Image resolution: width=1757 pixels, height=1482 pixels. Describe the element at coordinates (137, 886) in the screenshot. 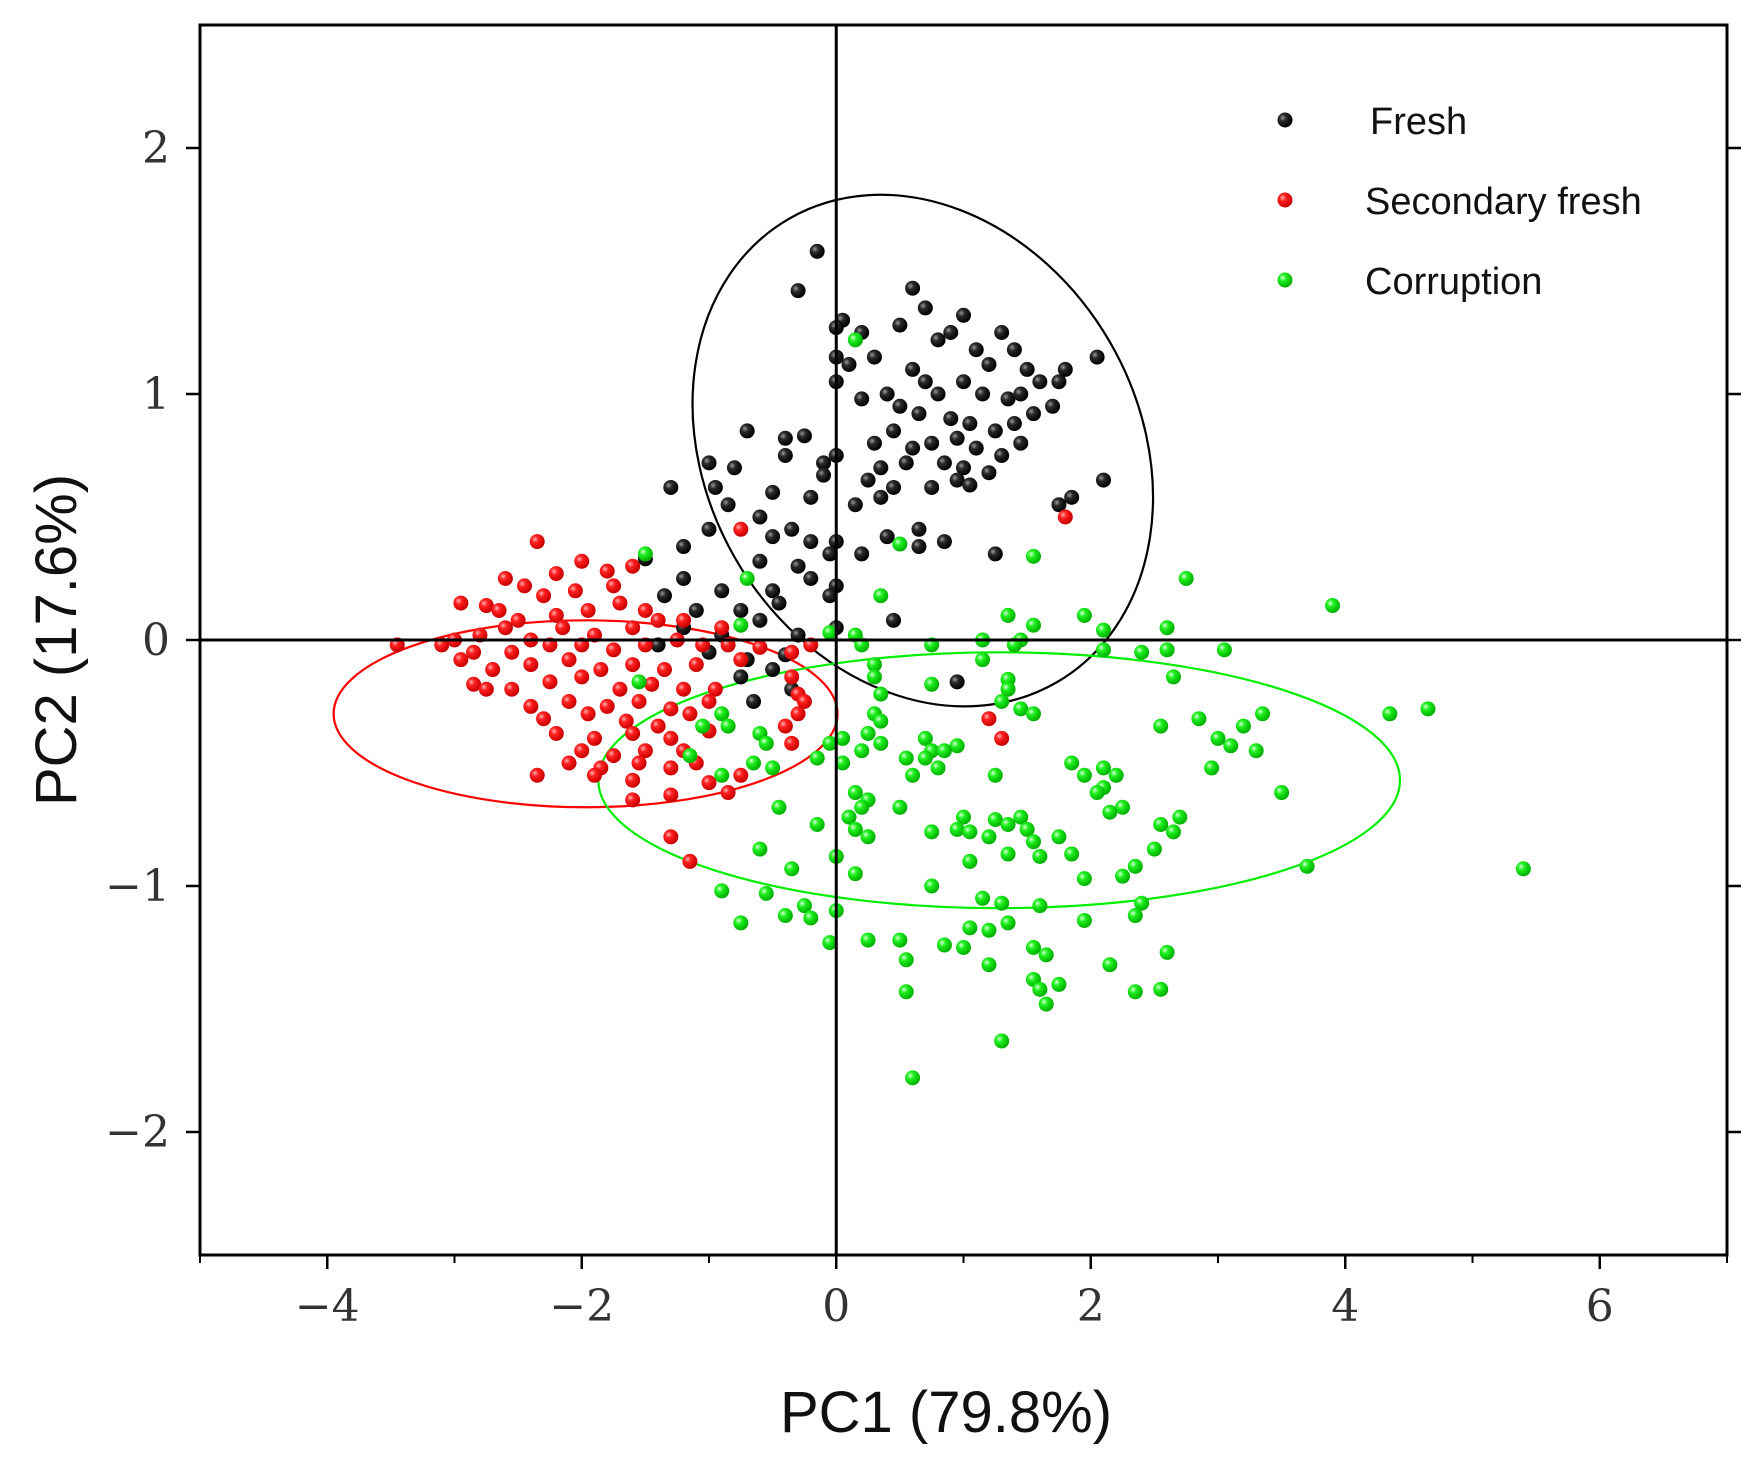

I see `y-tick-label: −1` at that location.